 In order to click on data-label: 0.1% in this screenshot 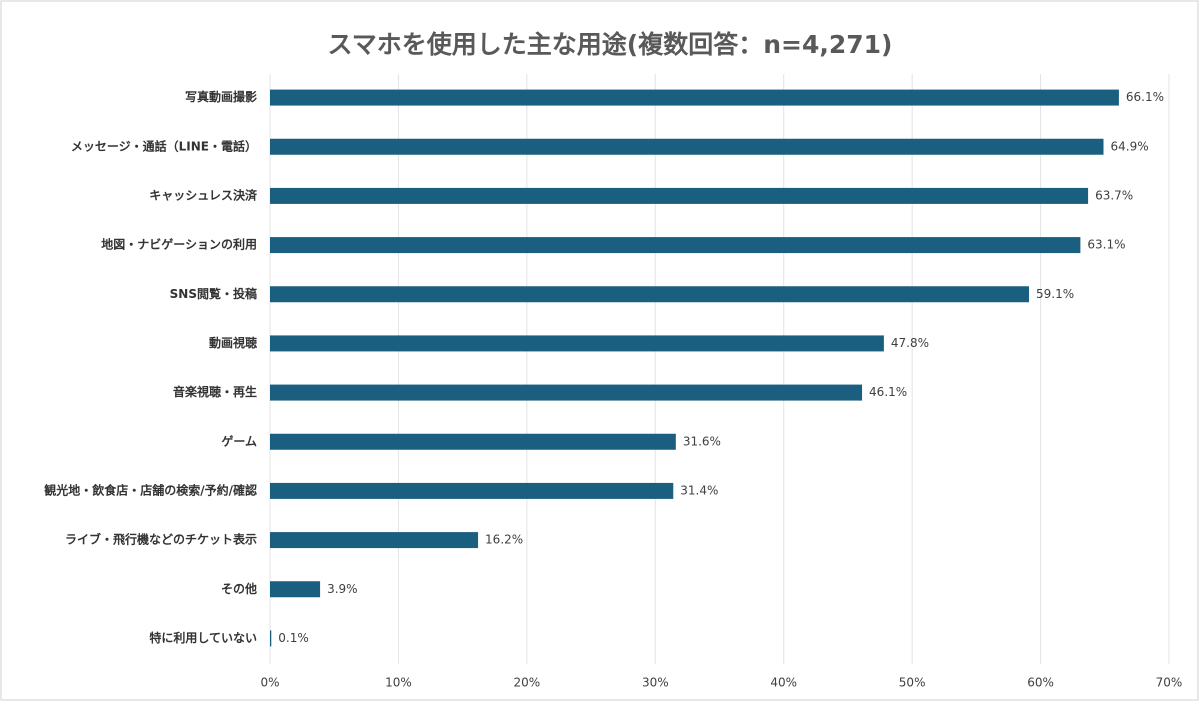, I will do `click(293, 638)`.